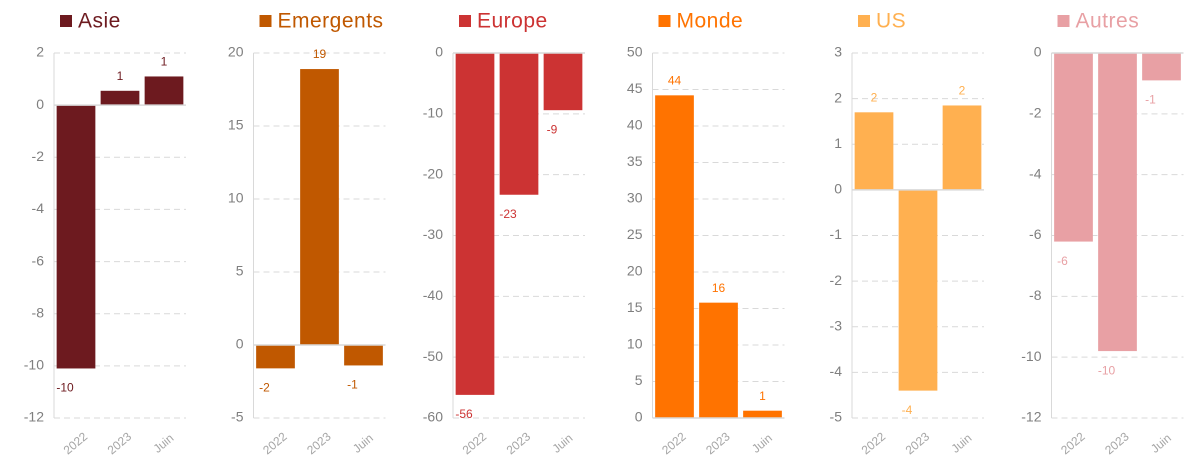  Describe the element at coordinates (552, 129) in the screenshot. I see `value-label: -9` at that location.